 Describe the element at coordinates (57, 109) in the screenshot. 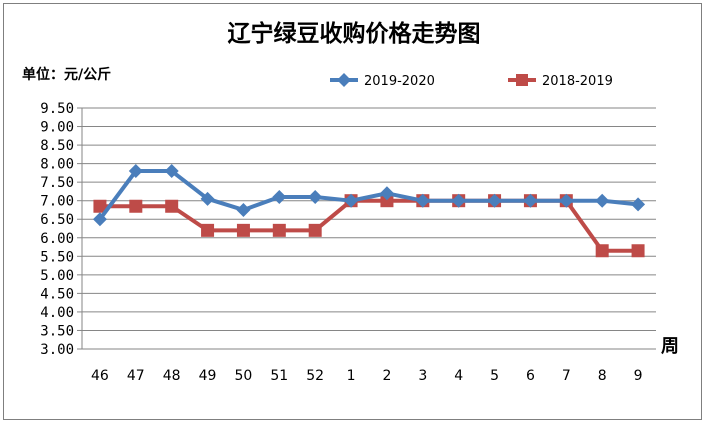

I see `y-tick-label: 9.50` at that location.